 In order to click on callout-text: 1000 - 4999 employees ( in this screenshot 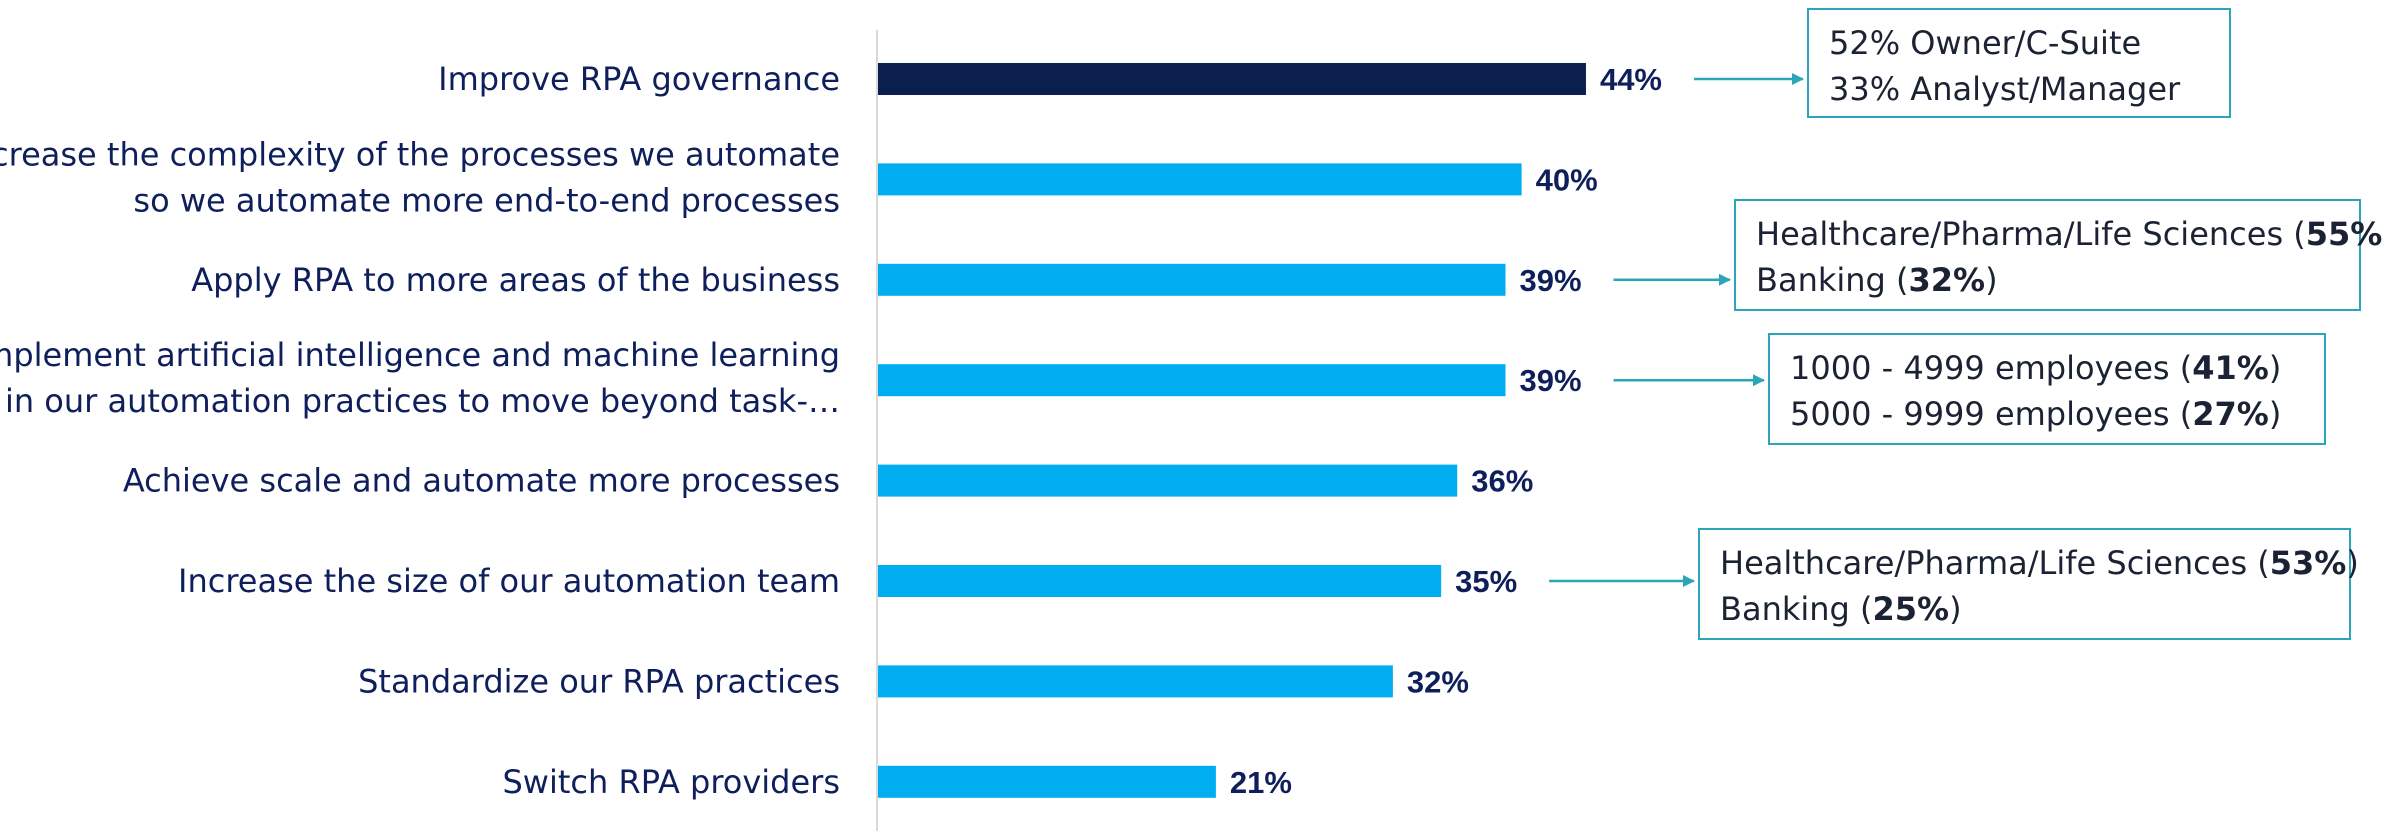, I will do `click(1991, 368)`.